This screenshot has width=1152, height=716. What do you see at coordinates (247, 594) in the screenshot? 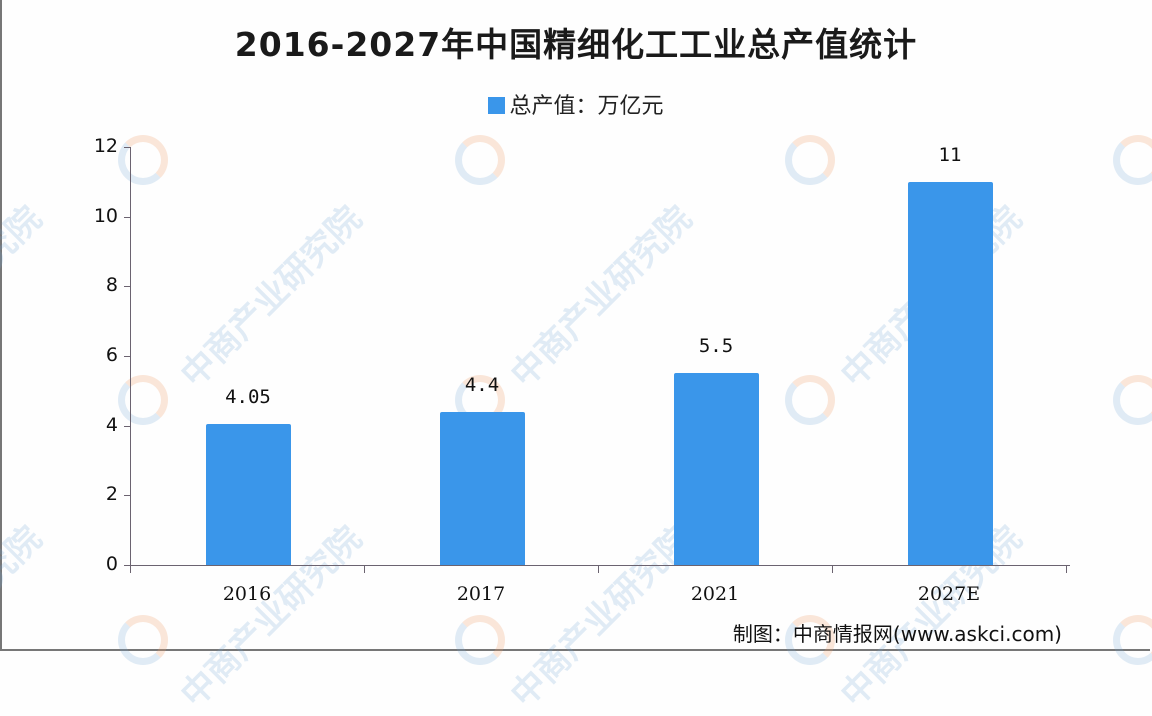
I see `x-tick-label: 2016` at bounding box center [247, 594].